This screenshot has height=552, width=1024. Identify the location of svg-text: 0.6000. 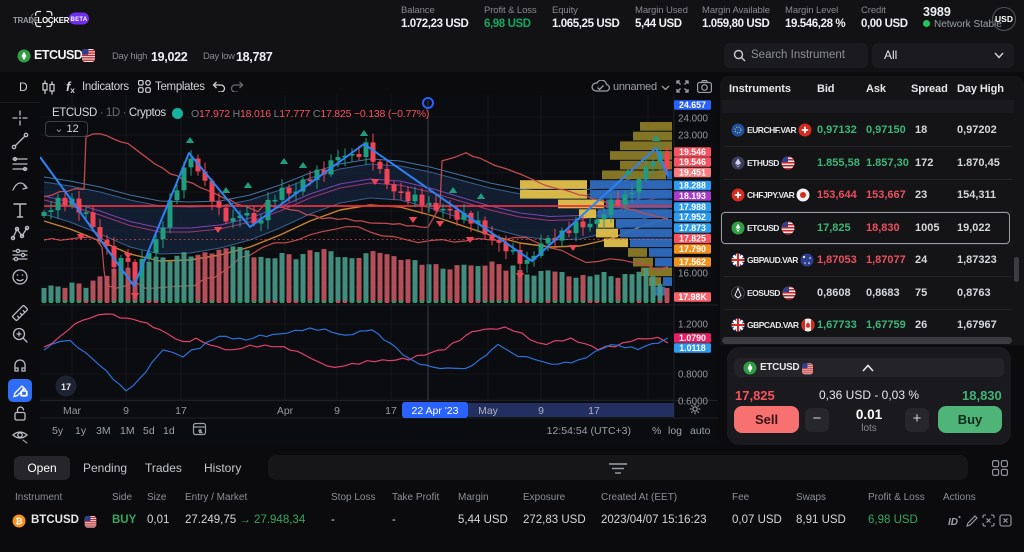
(693, 402).